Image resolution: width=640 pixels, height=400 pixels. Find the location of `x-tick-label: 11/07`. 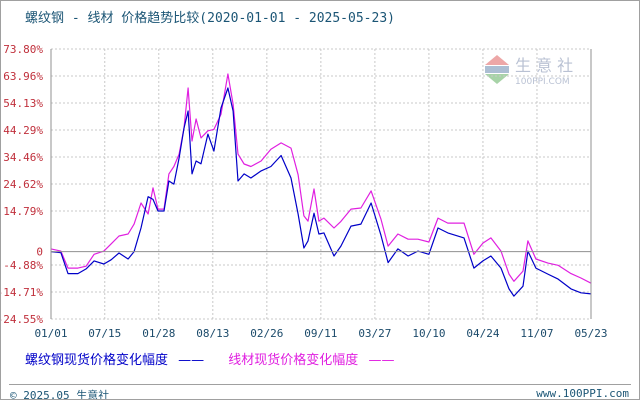

x-tick-label: 11/07 is located at coordinates (536, 333).